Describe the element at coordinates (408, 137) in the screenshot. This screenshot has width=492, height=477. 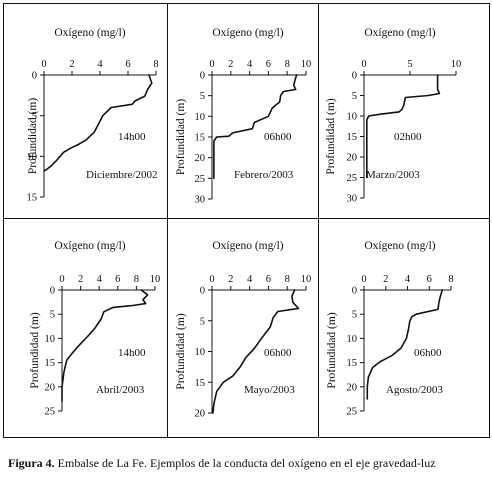
I see `time-annotation: 02h00` at that location.